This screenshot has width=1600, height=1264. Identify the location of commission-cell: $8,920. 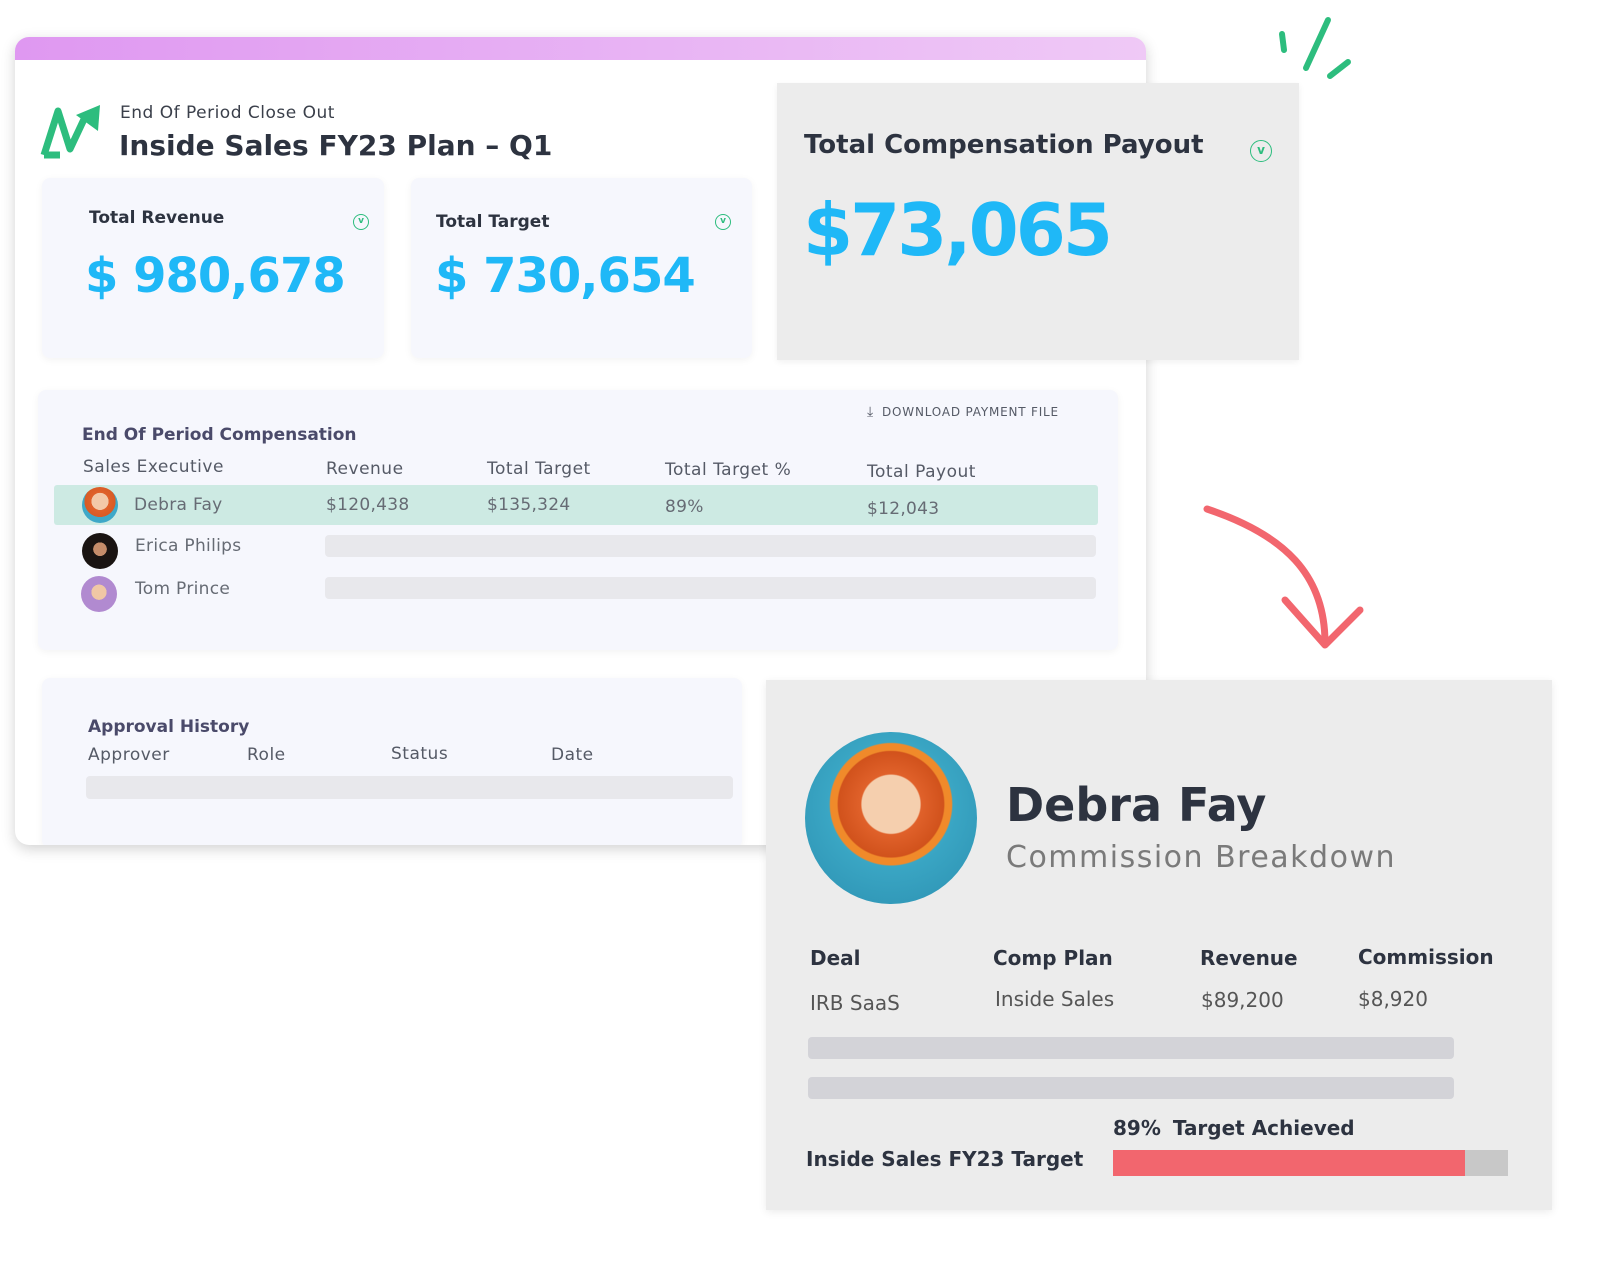
(1393, 999).